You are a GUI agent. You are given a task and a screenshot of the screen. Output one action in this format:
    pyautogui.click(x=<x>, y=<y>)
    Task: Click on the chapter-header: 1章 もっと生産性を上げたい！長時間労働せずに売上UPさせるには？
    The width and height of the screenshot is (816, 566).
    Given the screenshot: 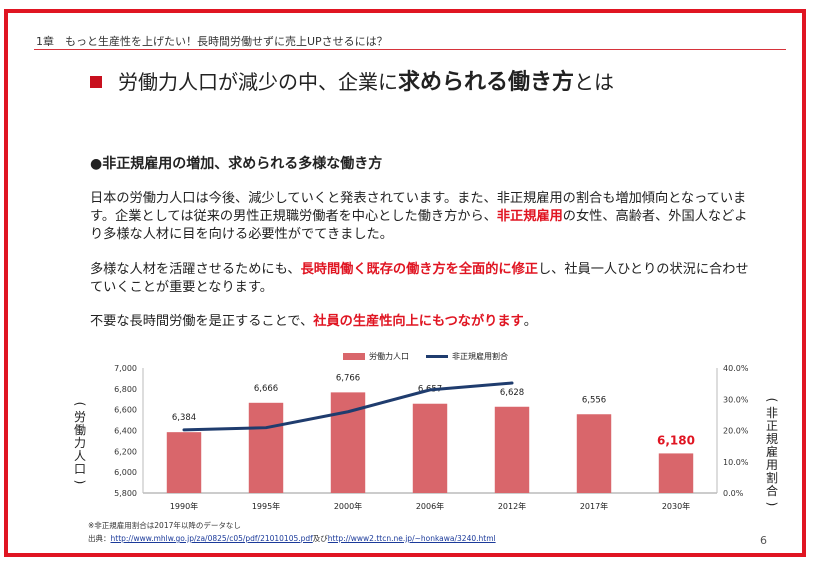 What is the action you would take?
    pyautogui.click(x=212, y=41)
    